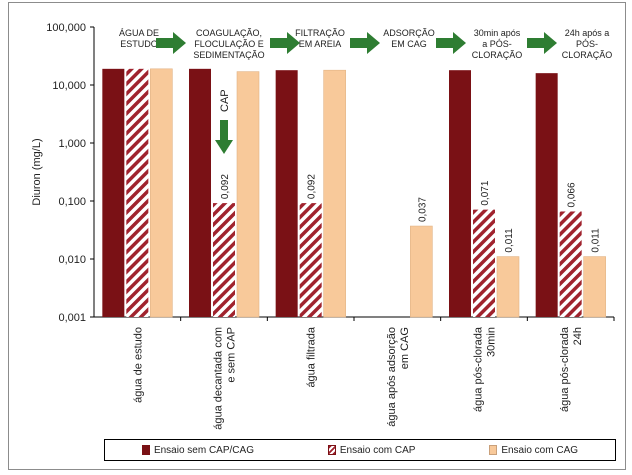  I want to click on x-category-line: água de estudo, so click(138, 365).